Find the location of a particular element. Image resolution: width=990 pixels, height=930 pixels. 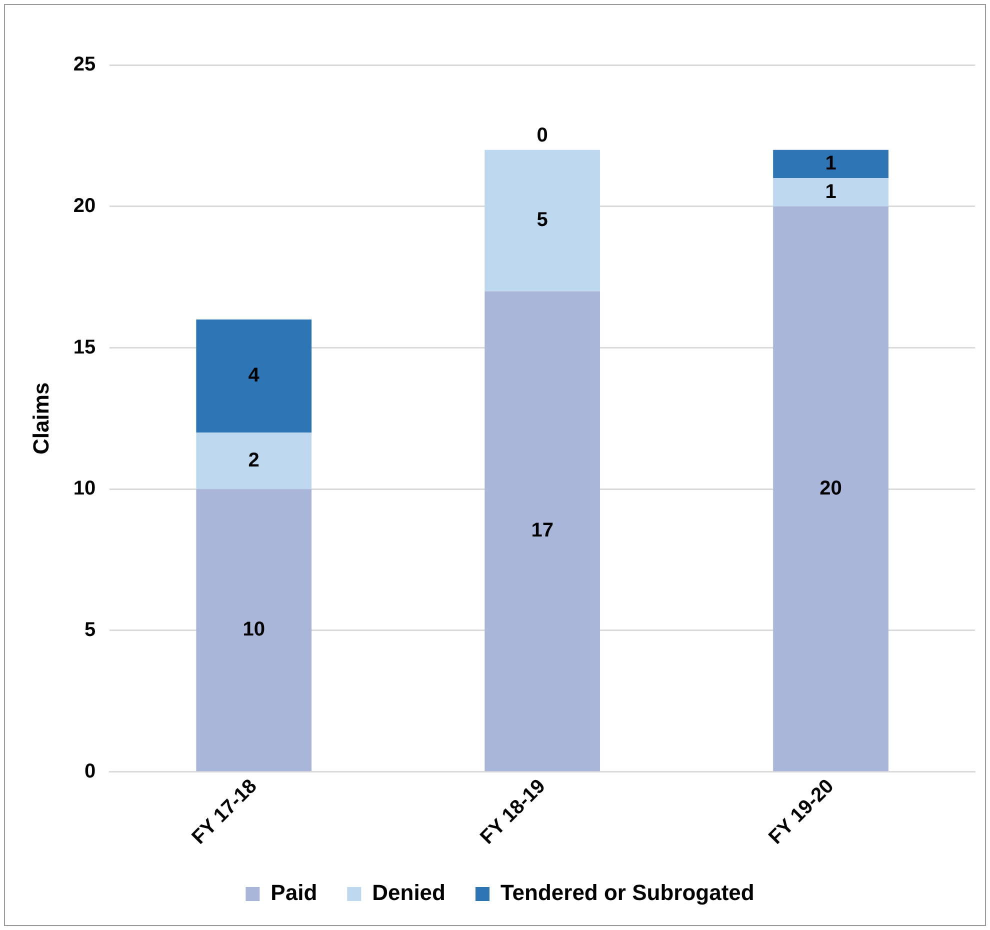

y-tick-label: 20 is located at coordinates (84, 205).